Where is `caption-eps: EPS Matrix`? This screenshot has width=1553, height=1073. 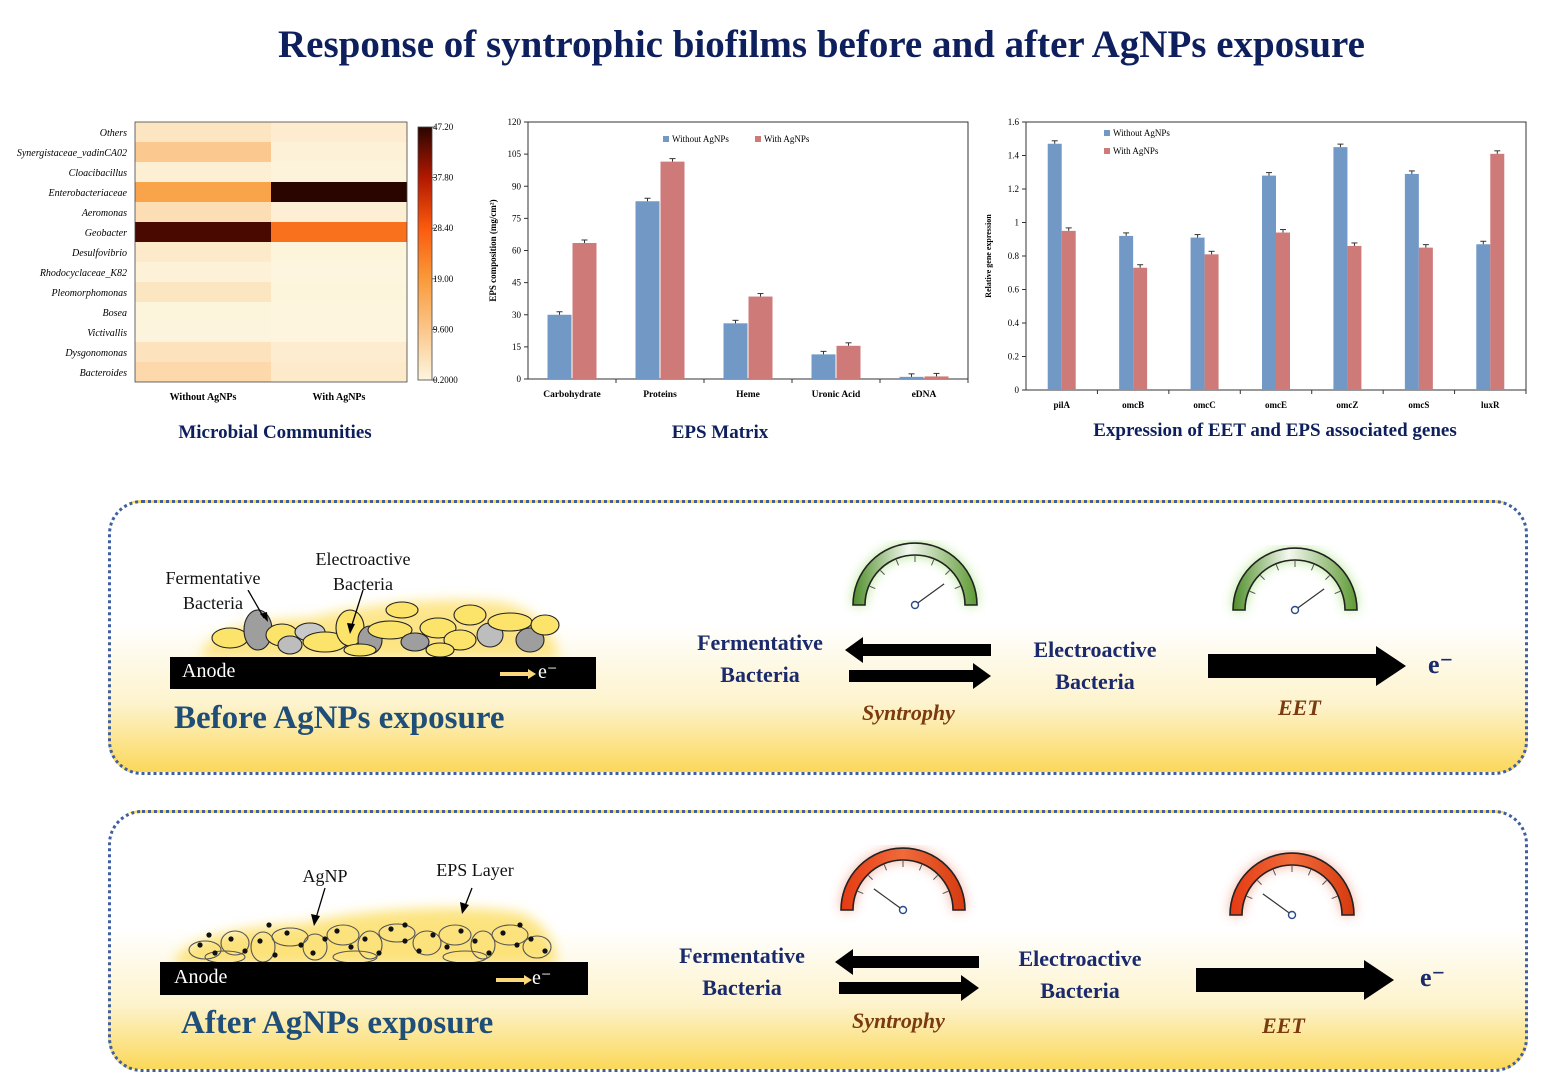 caption-eps: EPS Matrix is located at coordinates (720, 432).